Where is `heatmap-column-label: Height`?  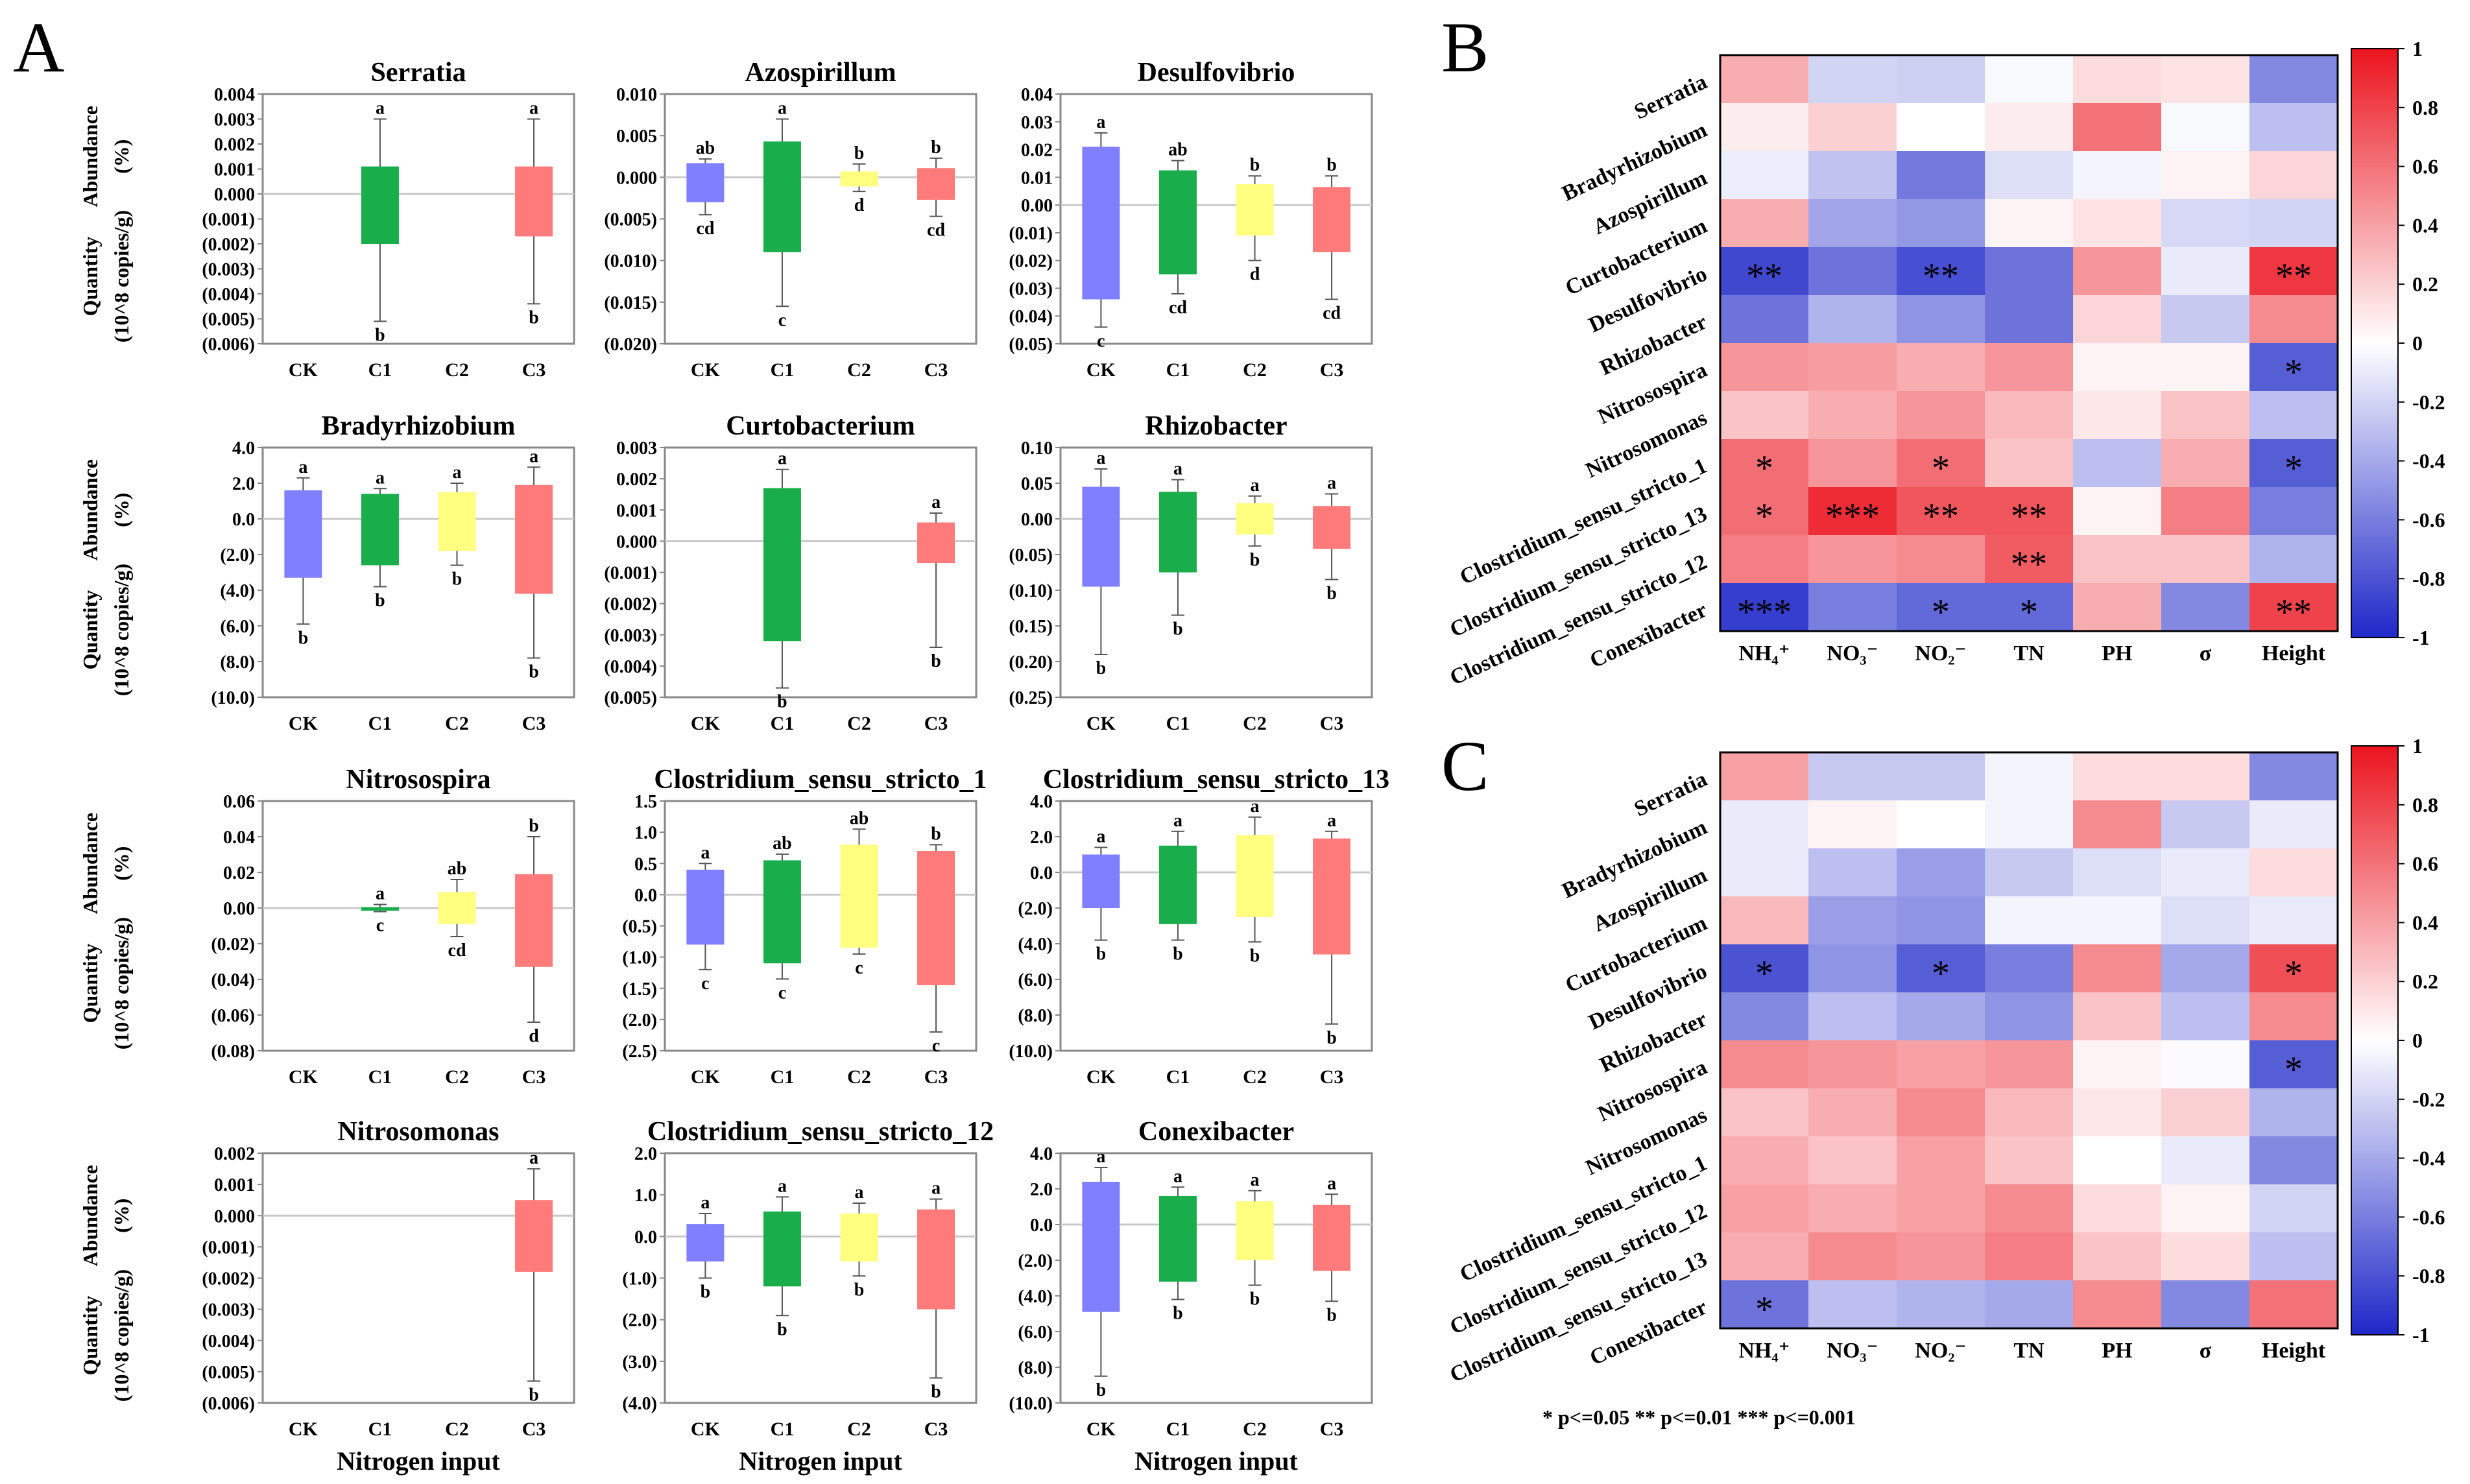 heatmap-column-label: Height is located at coordinates (2294, 1351).